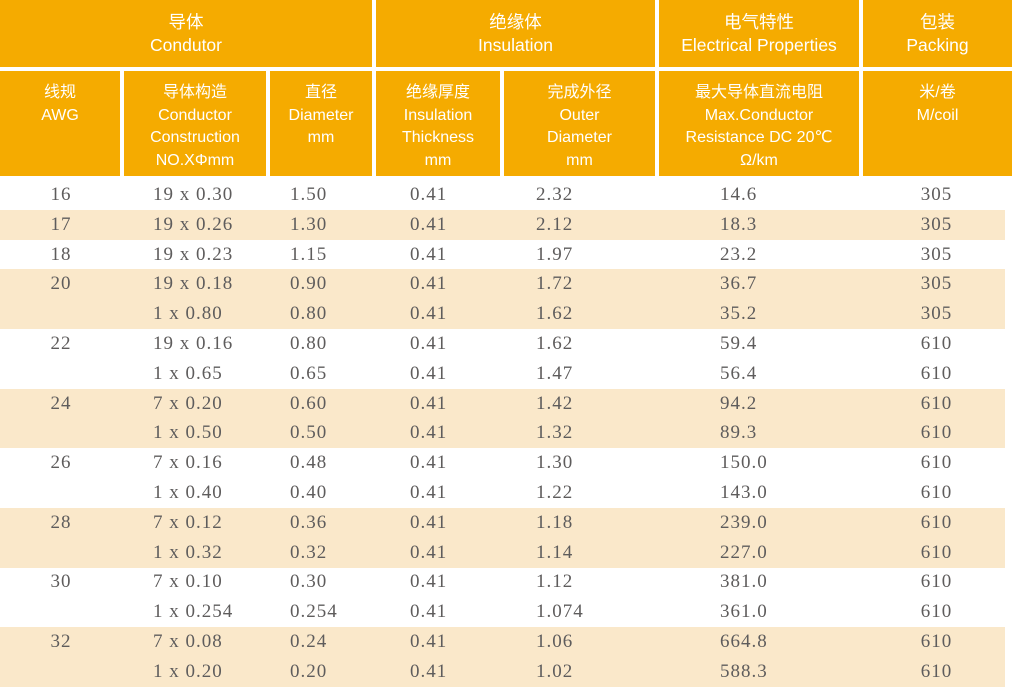 This screenshot has height=687, width=1012. I want to click on cell-resistance: 227.0, so click(744, 552).